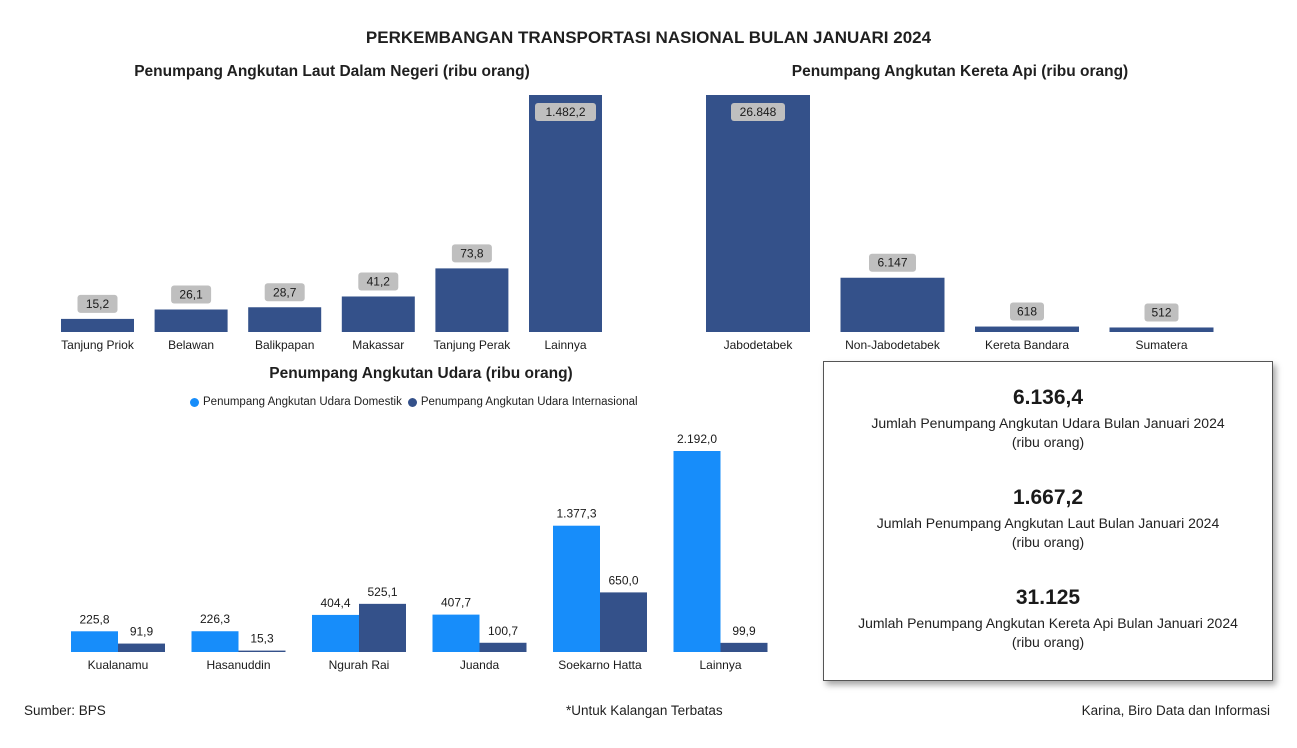 The image size is (1297, 748). What do you see at coordinates (378, 314) in the screenshot?
I see `laut-bar-makassar` at bounding box center [378, 314].